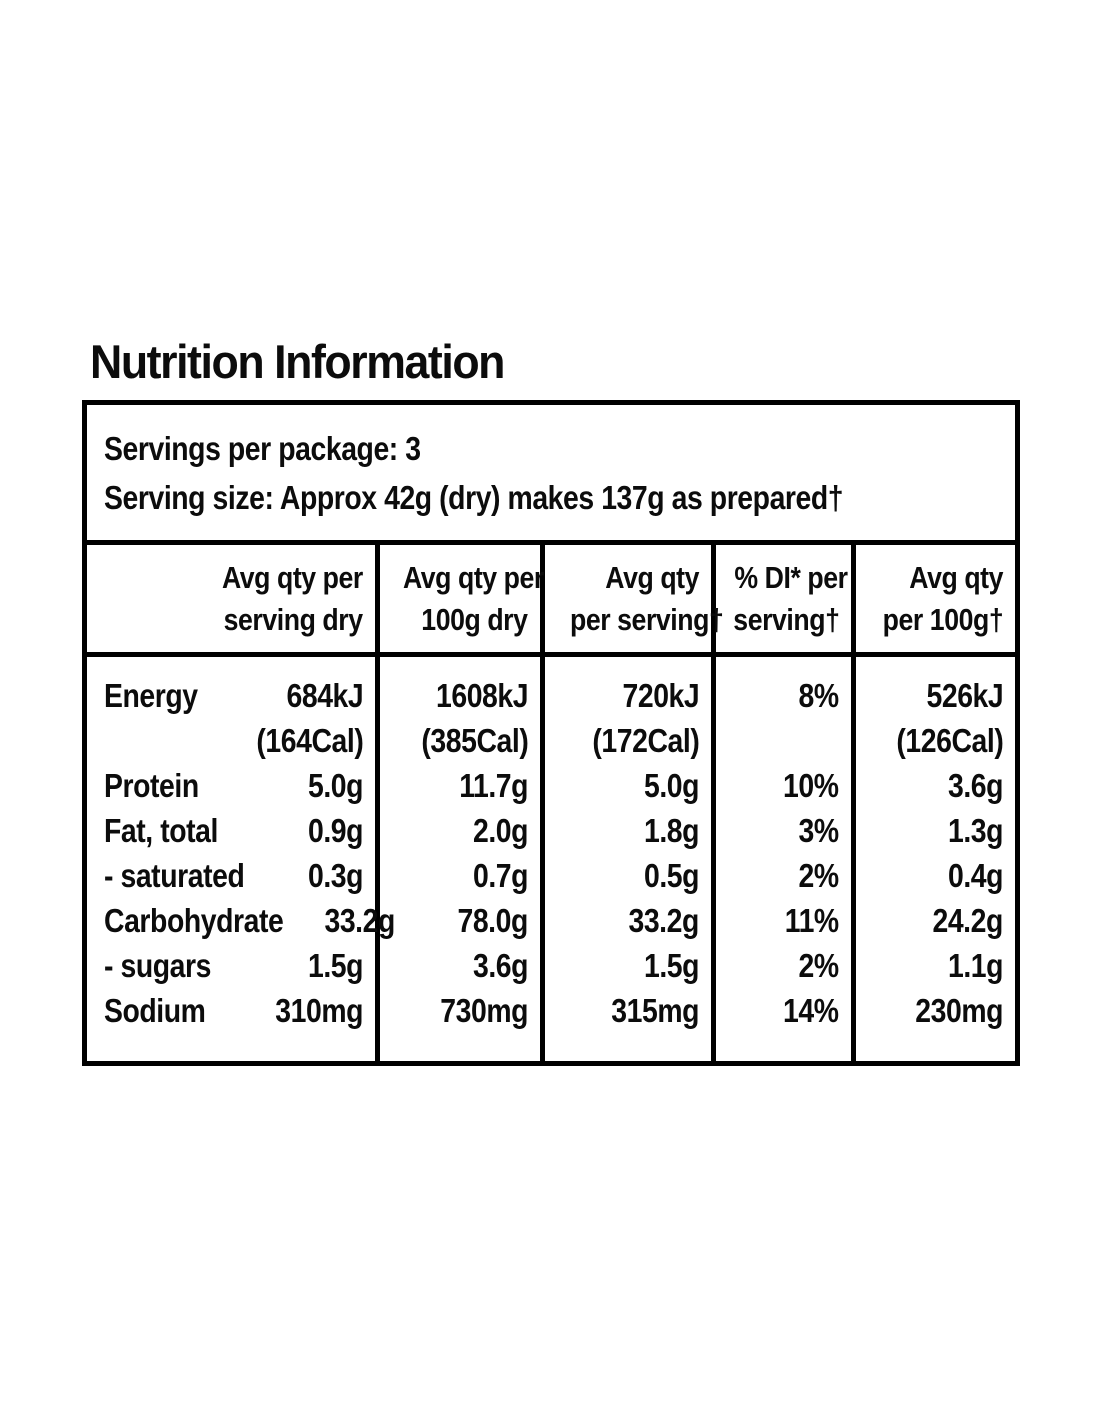 The height and width of the screenshot is (1422, 1100). I want to click on header-line: per serving†, so click(646, 619).